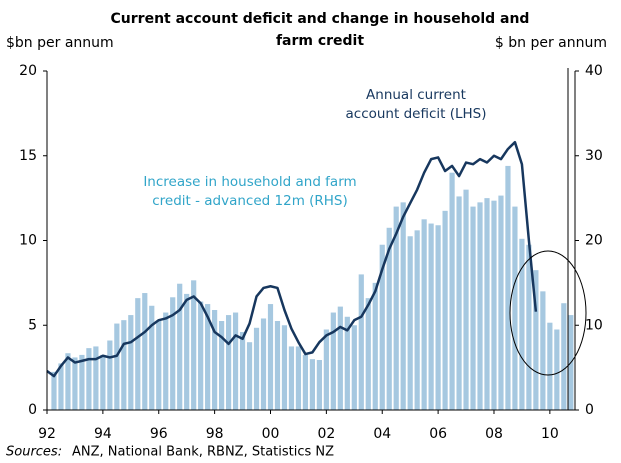 The height and width of the screenshot is (463, 621). What do you see at coordinates (320, 41) in the screenshot?
I see `chart-title: farm credit` at bounding box center [320, 41].